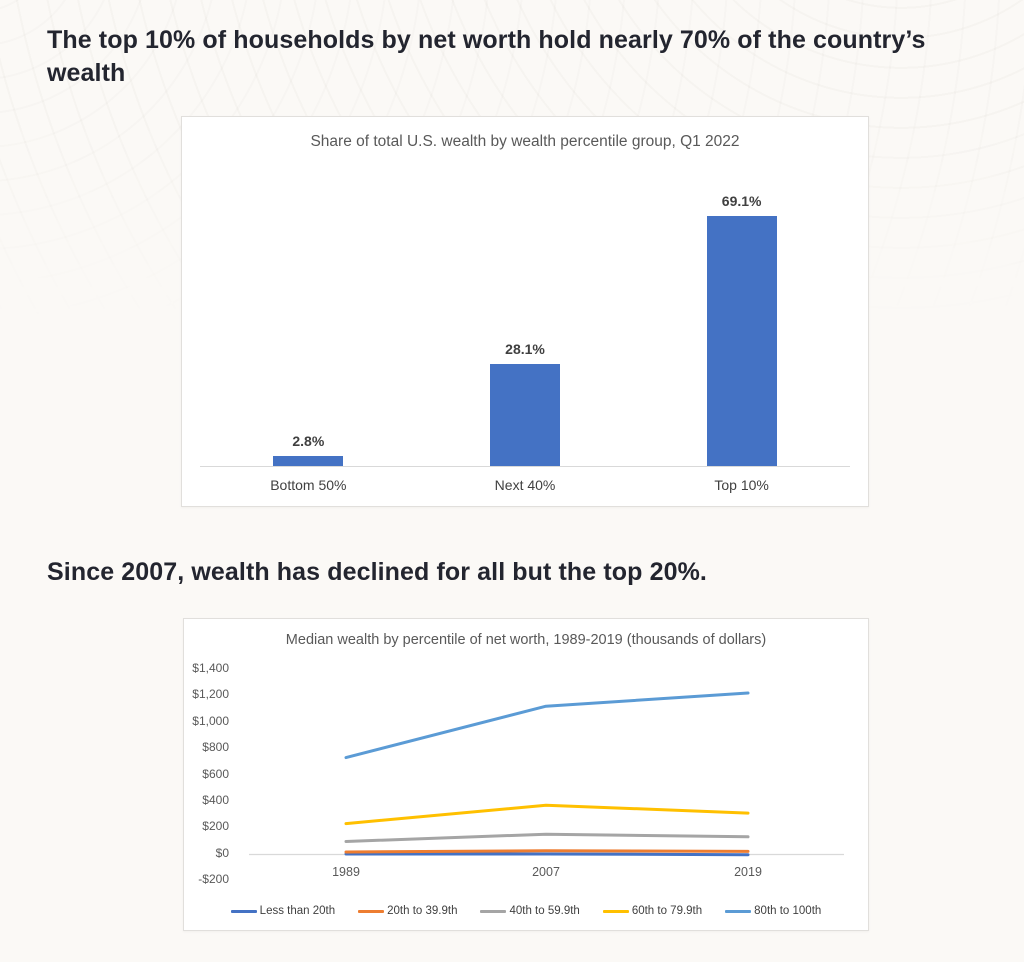  What do you see at coordinates (525, 349) in the screenshot?
I see `bar-value-label-next-40: 28.1%` at bounding box center [525, 349].